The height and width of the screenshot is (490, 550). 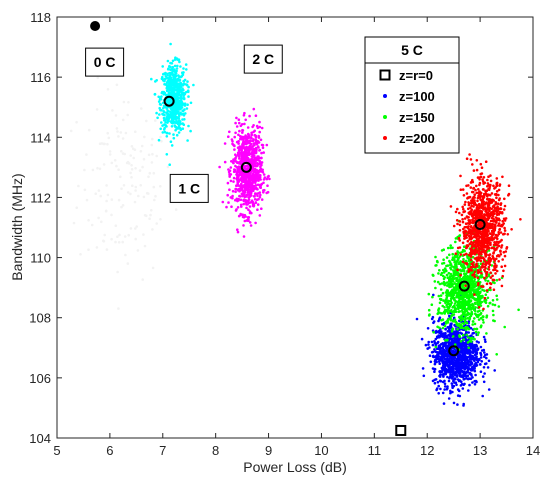 What do you see at coordinates (123, 185) in the screenshot?
I see `series-0-c` at bounding box center [123, 185].